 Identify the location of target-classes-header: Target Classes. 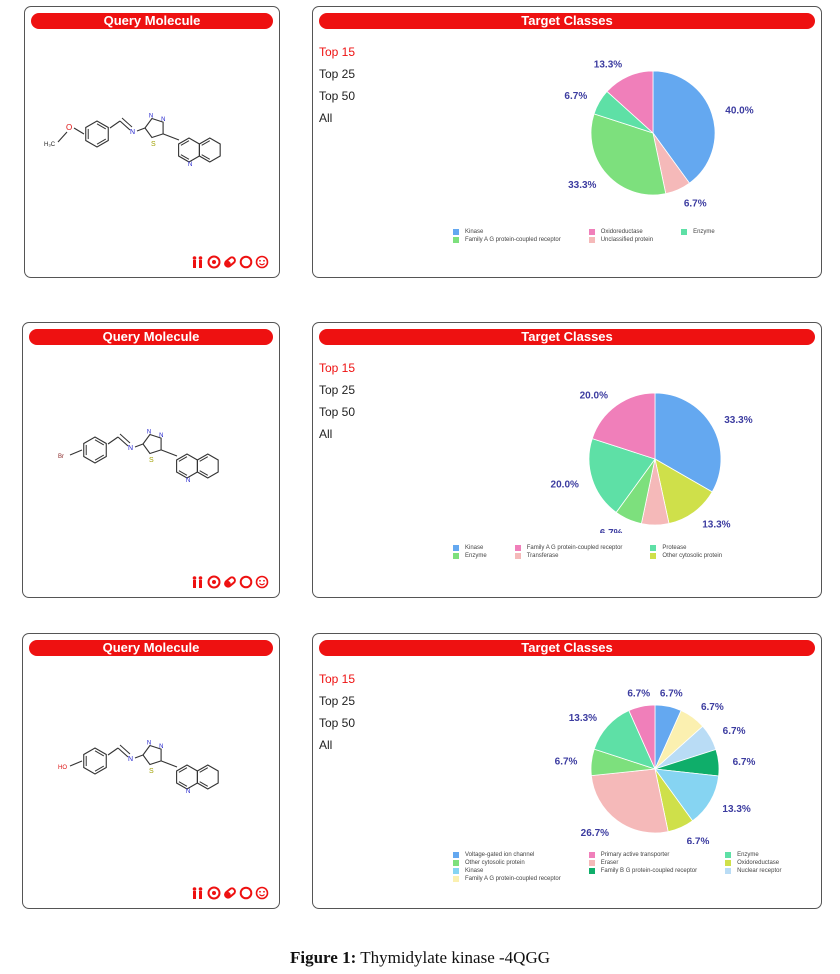
(567, 21).